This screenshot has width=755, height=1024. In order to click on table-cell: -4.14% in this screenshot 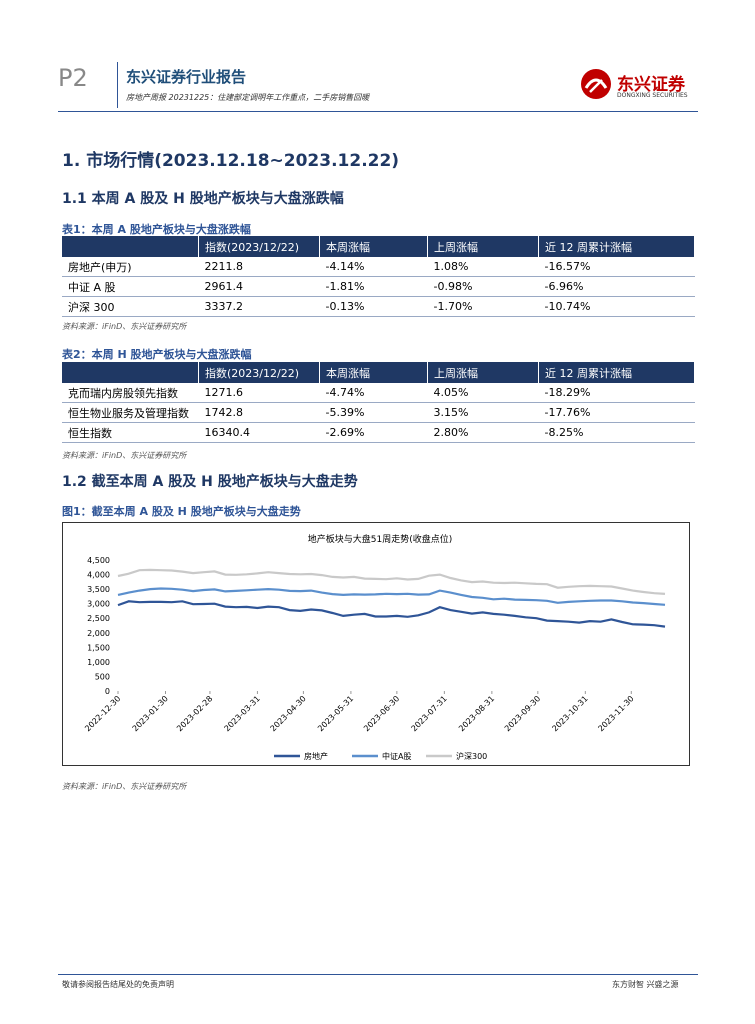, I will do `click(373, 267)`.